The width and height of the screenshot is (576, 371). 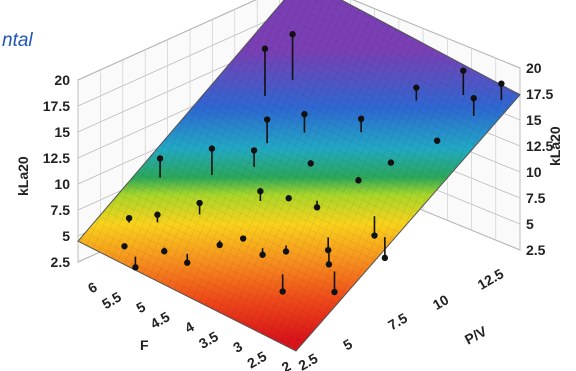 What do you see at coordinates (534, 68) in the screenshot?
I see `z-tick-right: 20` at bounding box center [534, 68].